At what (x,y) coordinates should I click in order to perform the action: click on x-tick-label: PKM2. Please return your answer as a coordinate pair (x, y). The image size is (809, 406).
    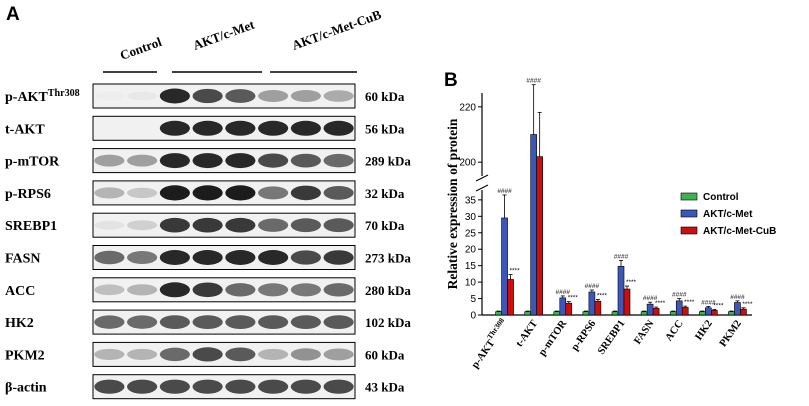
    Looking at the image, I should click on (731, 333).